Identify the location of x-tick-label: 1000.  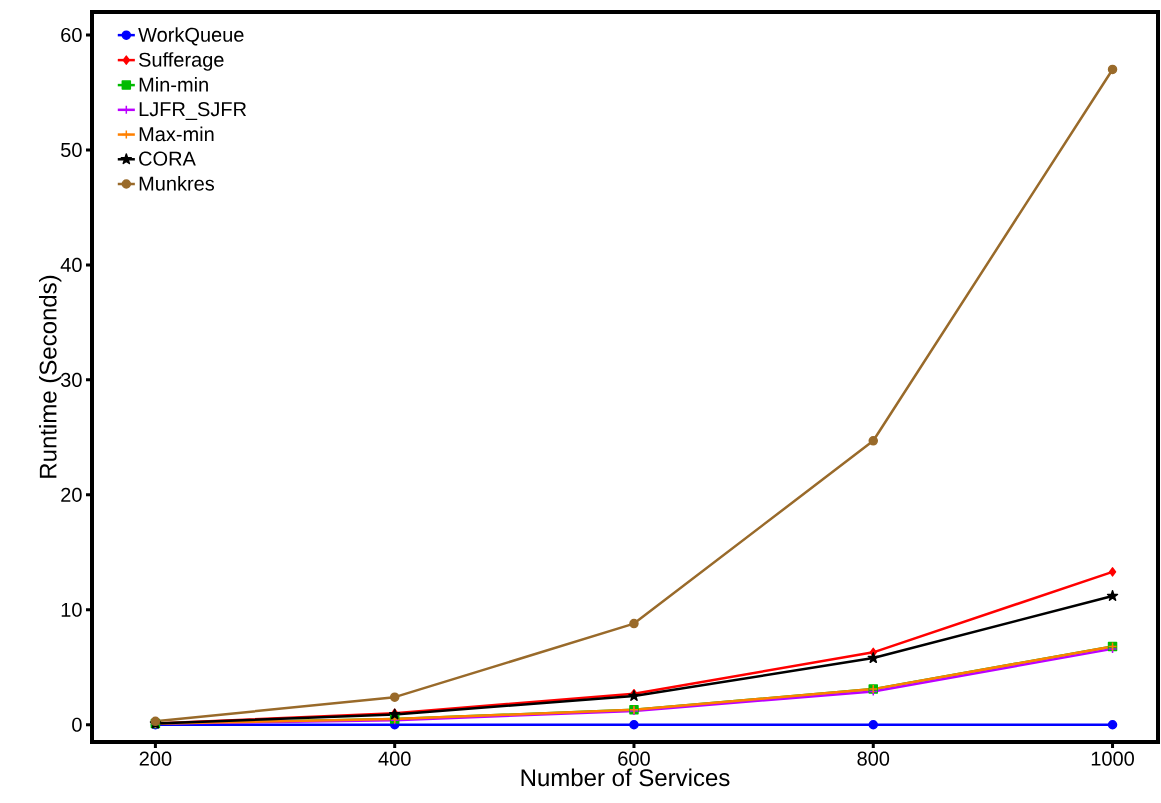
(1112, 758).